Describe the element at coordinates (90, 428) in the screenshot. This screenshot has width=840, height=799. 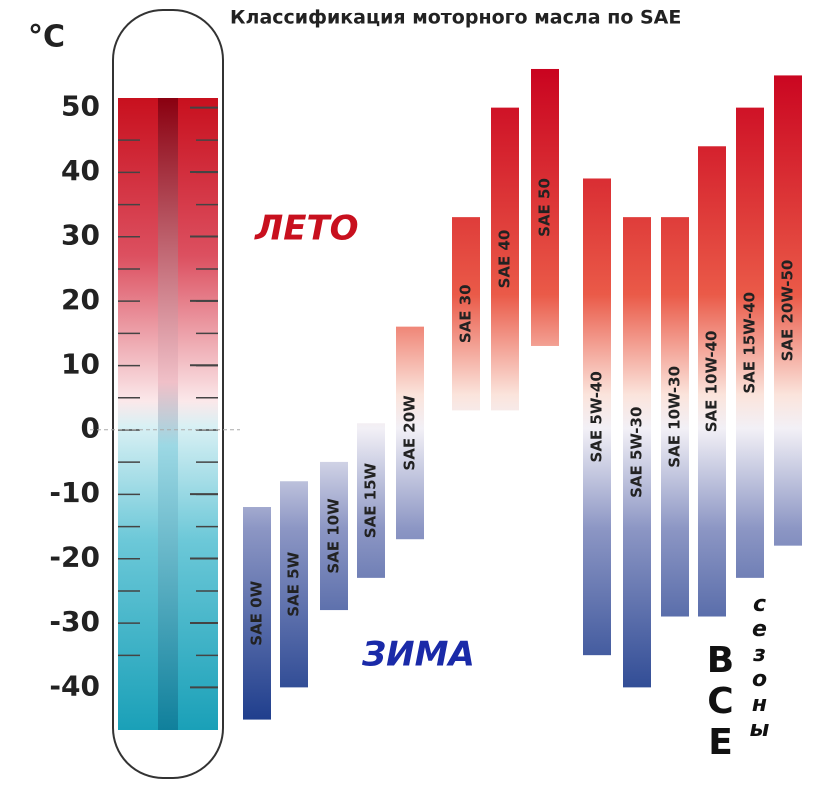
I see `y-tick-label: 0` at that location.